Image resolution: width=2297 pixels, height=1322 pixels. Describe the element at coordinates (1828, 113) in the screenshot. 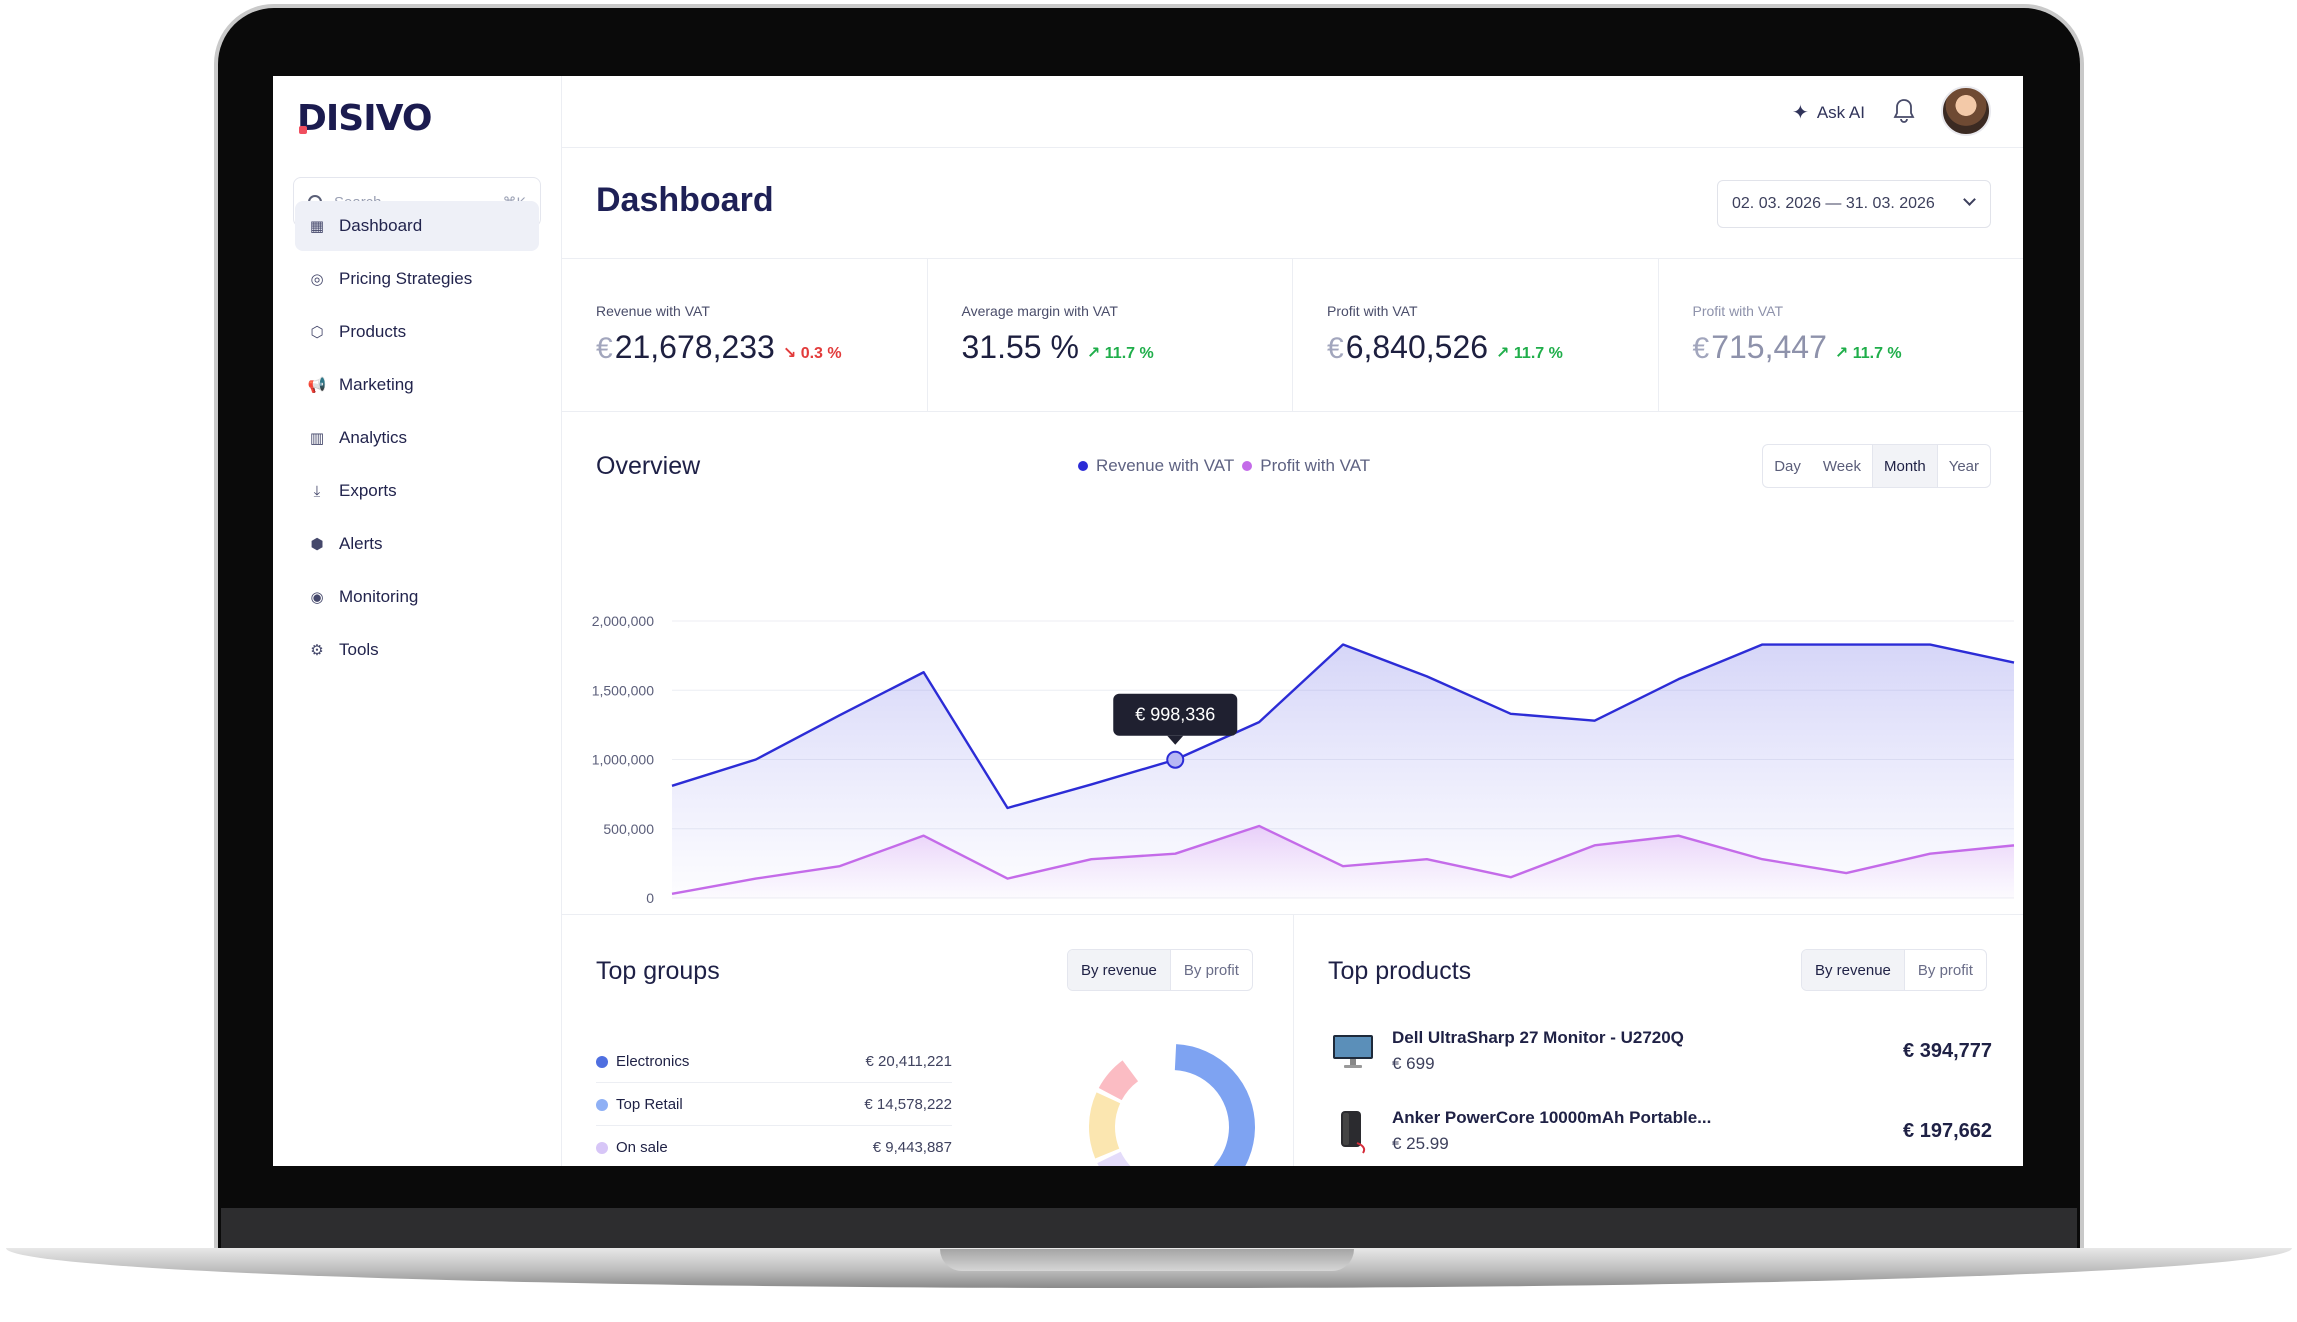

I see `ask-ai-button: ✦ Ask AI` at that location.